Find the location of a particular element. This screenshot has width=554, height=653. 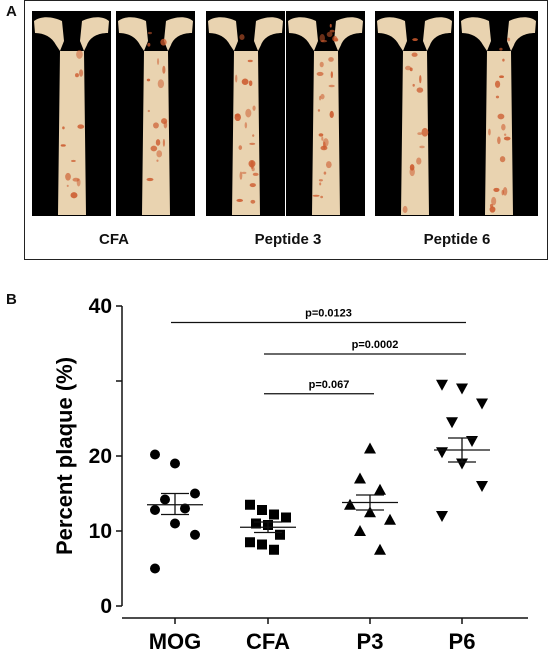

x-tick-label: P3 is located at coordinates (370, 641).